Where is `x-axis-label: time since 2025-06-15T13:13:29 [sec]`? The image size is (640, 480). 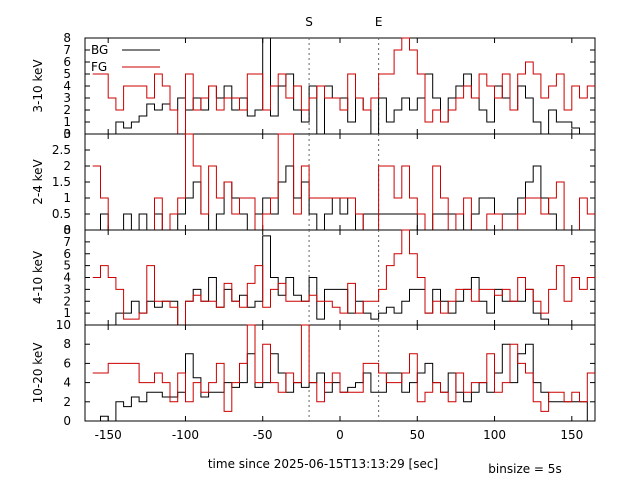
x-axis-label: time since 2025-06-15T13:13:29 [sec] is located at coordinates (323, 464).